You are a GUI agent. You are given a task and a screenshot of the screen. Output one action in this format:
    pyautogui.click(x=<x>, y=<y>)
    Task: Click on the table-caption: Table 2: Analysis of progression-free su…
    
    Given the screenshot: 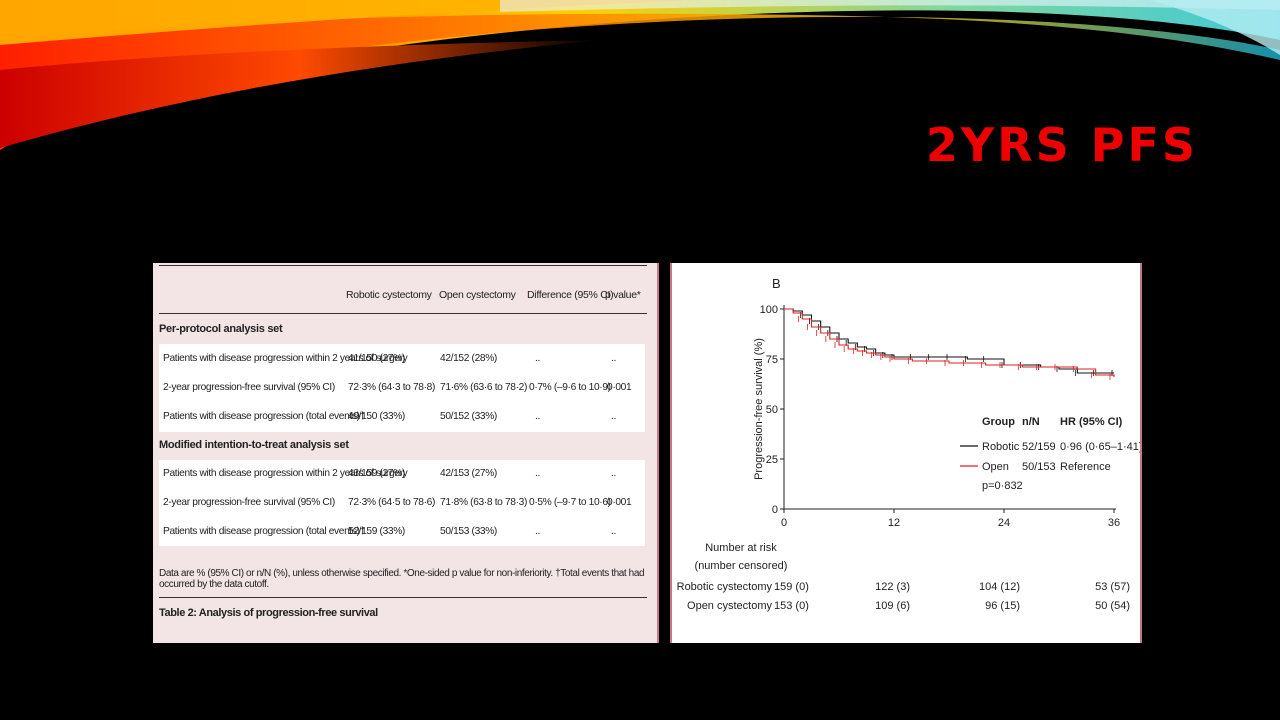 What is the action you would take?
    pyautogui.click(x=268, y=613)
    